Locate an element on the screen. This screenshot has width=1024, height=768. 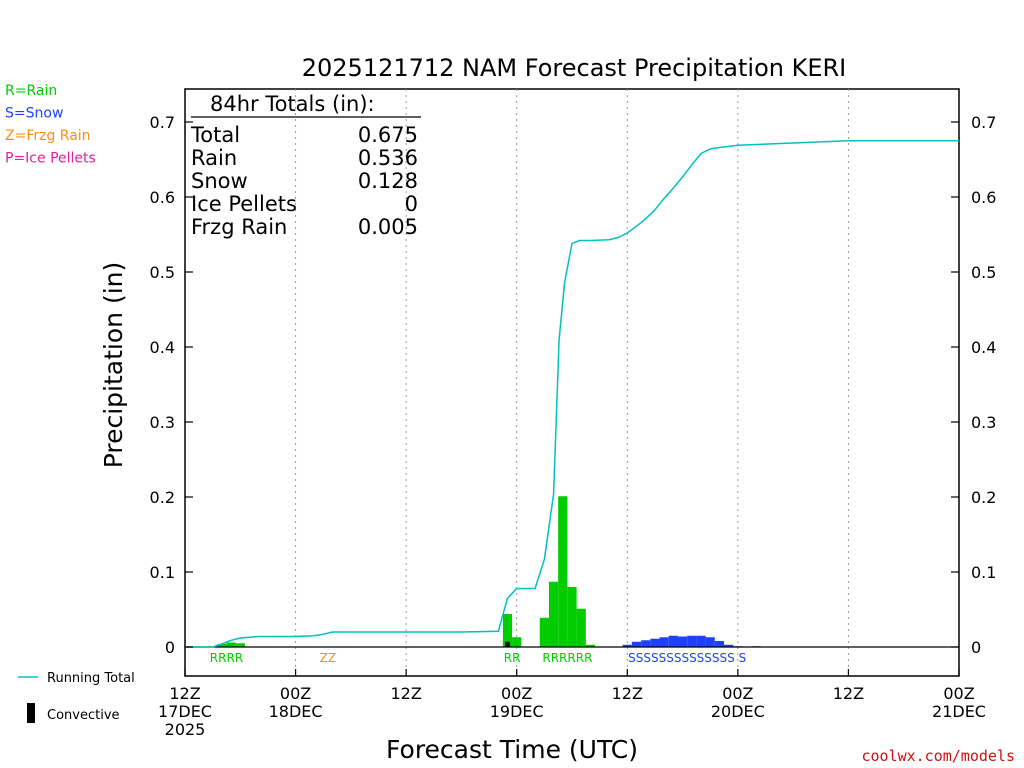
totals-header: 84hr Totals (in): is located at coordinates (292, 104).